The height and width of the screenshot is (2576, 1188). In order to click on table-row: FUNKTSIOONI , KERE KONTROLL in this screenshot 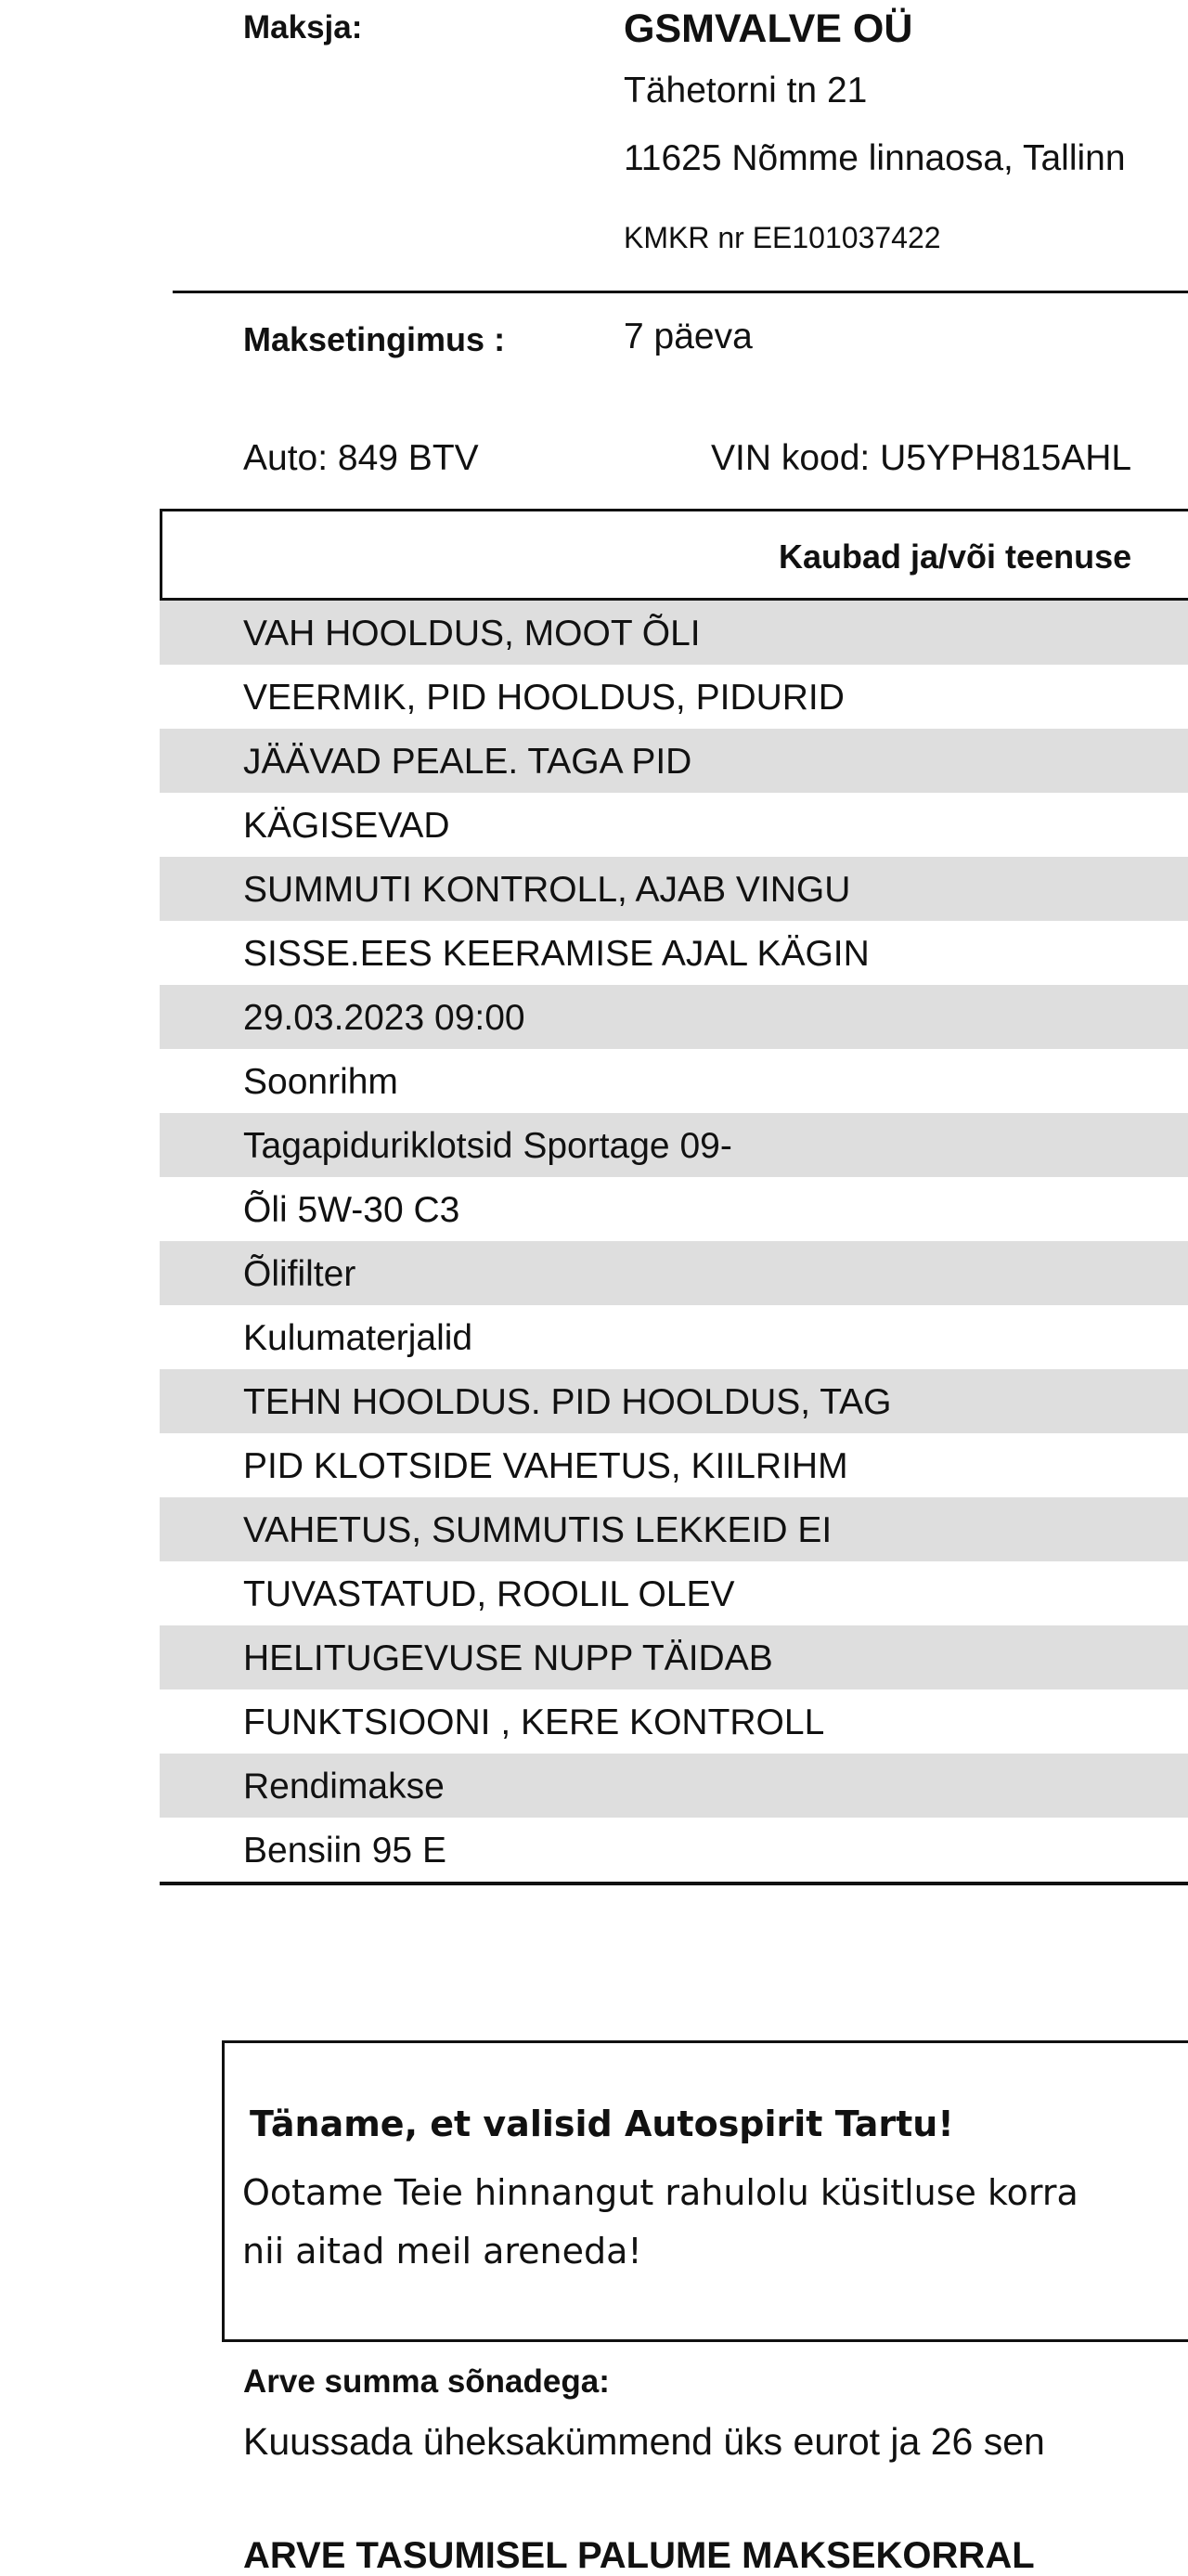, I will do `click(674, 1721)`.